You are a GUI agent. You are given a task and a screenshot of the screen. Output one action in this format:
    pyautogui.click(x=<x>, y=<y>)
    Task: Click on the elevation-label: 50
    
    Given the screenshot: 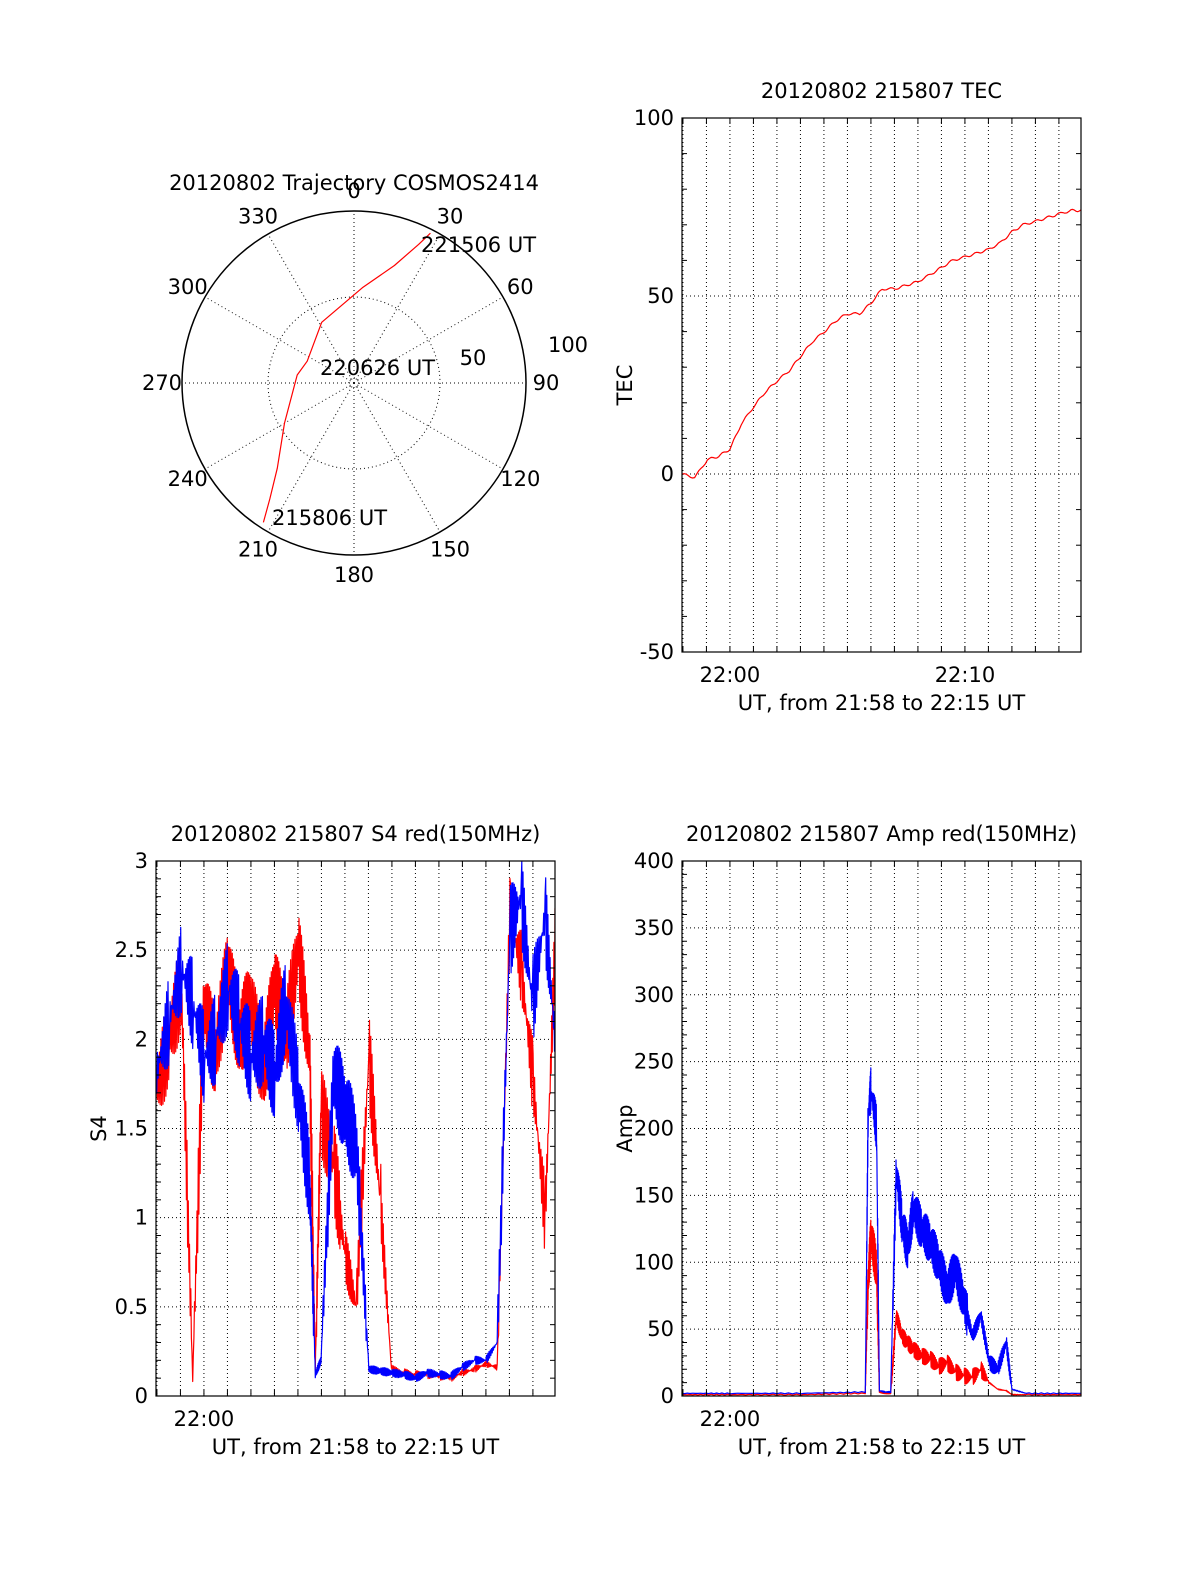 What is the action you would take?
    pyautogui.click(x=473, y=358)
    